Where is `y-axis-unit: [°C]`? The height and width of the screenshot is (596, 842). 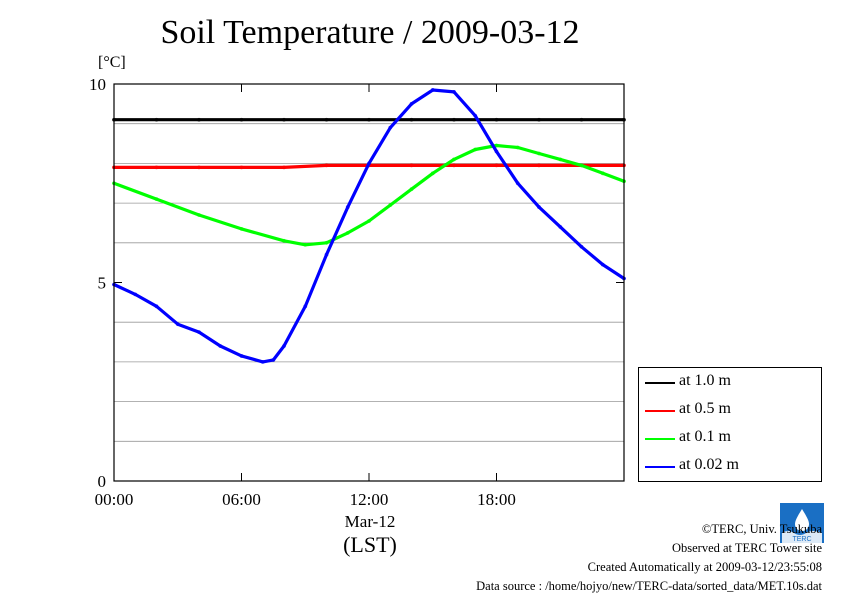
y-axis-unit: [°C] is located at coordinates (112, 62).